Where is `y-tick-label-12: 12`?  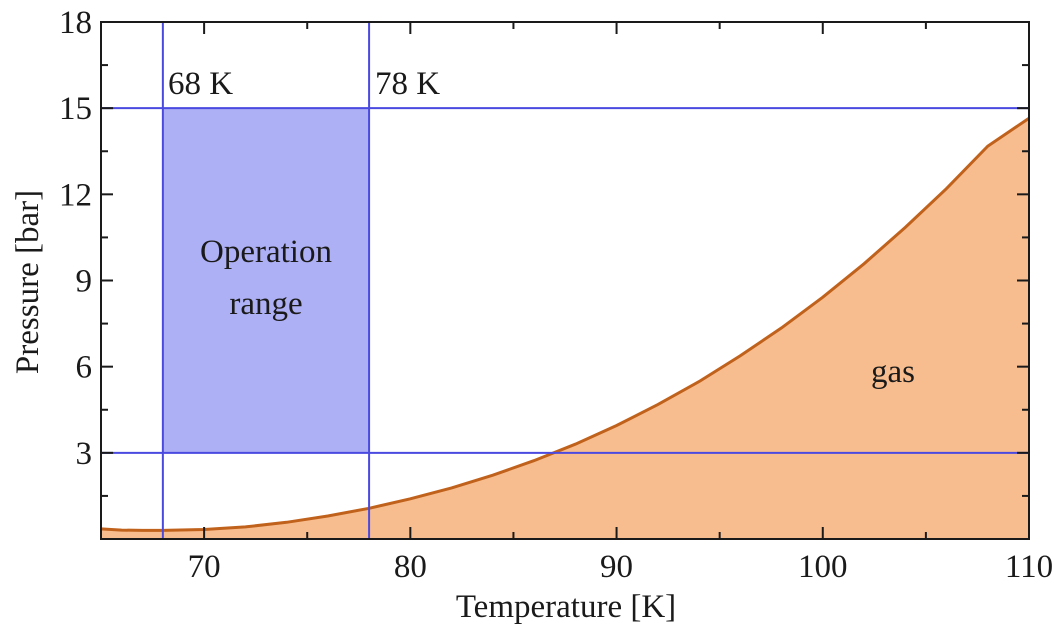
y-tick-label-12: 12 is located at coordinates (75, 195).